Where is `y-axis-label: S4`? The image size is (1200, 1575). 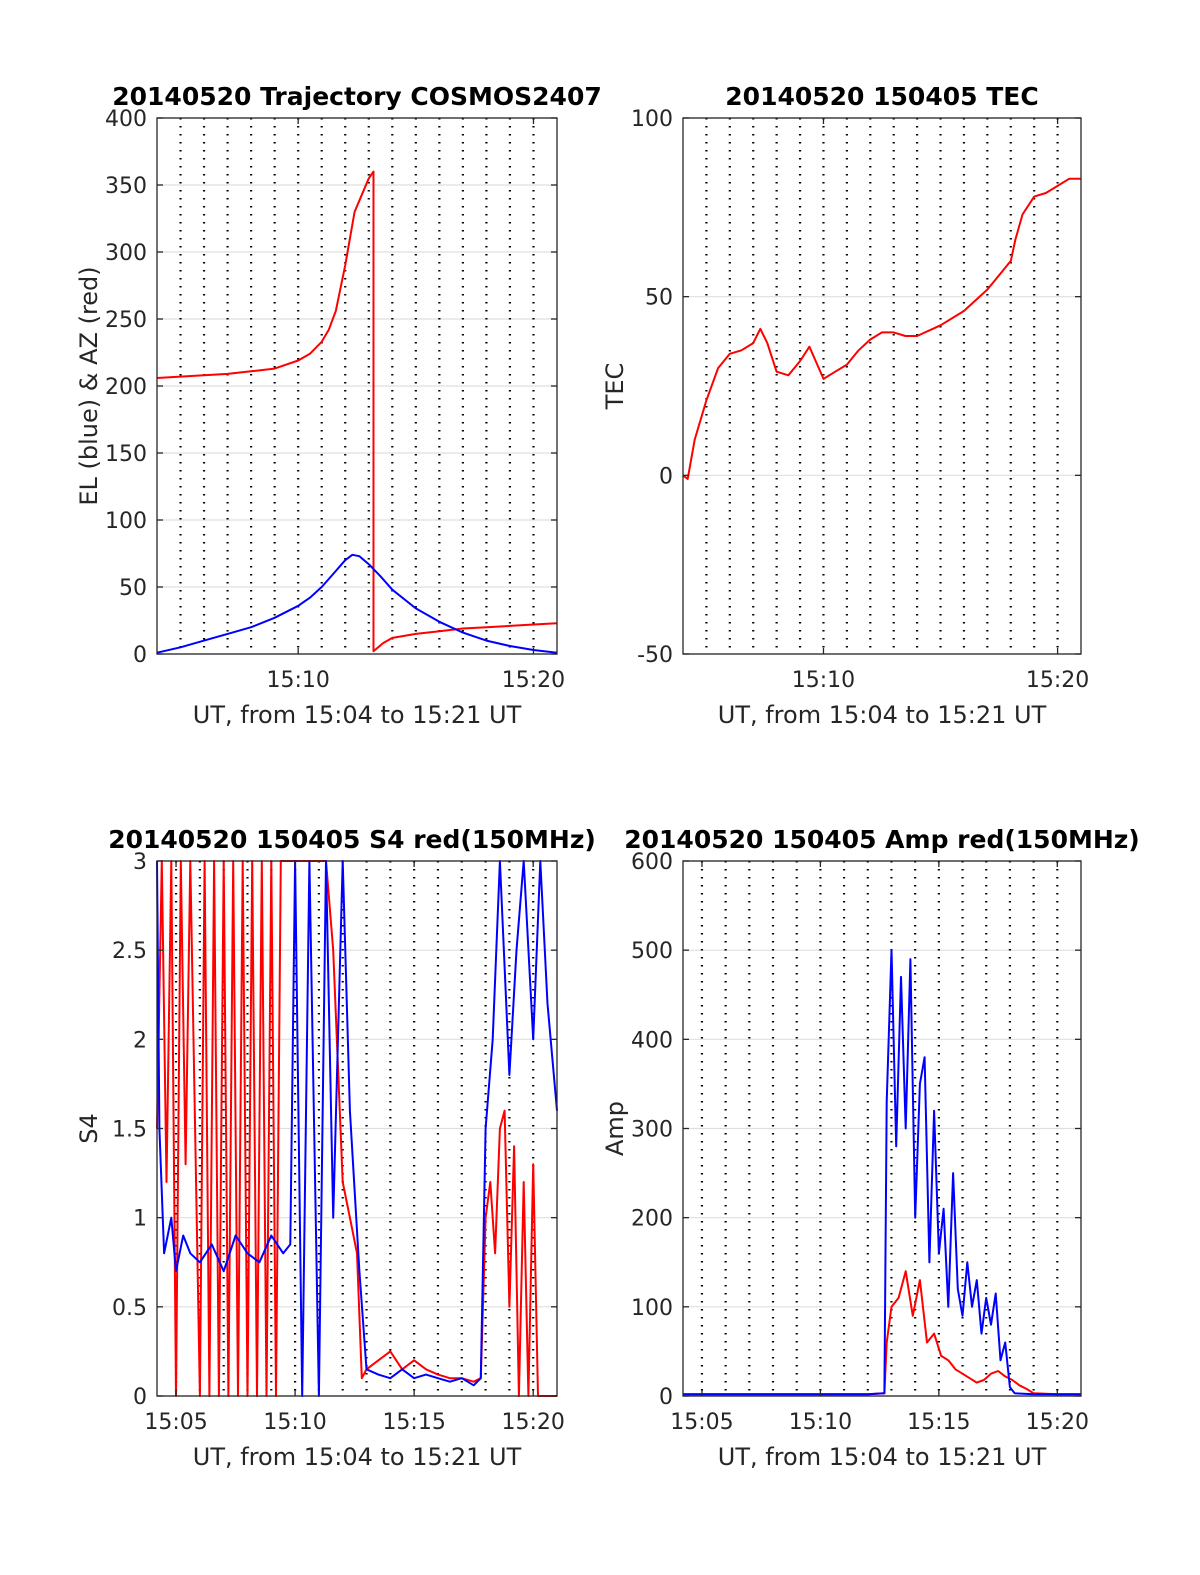 y-axis-label: S4 is located at coordinates (89, 1128).